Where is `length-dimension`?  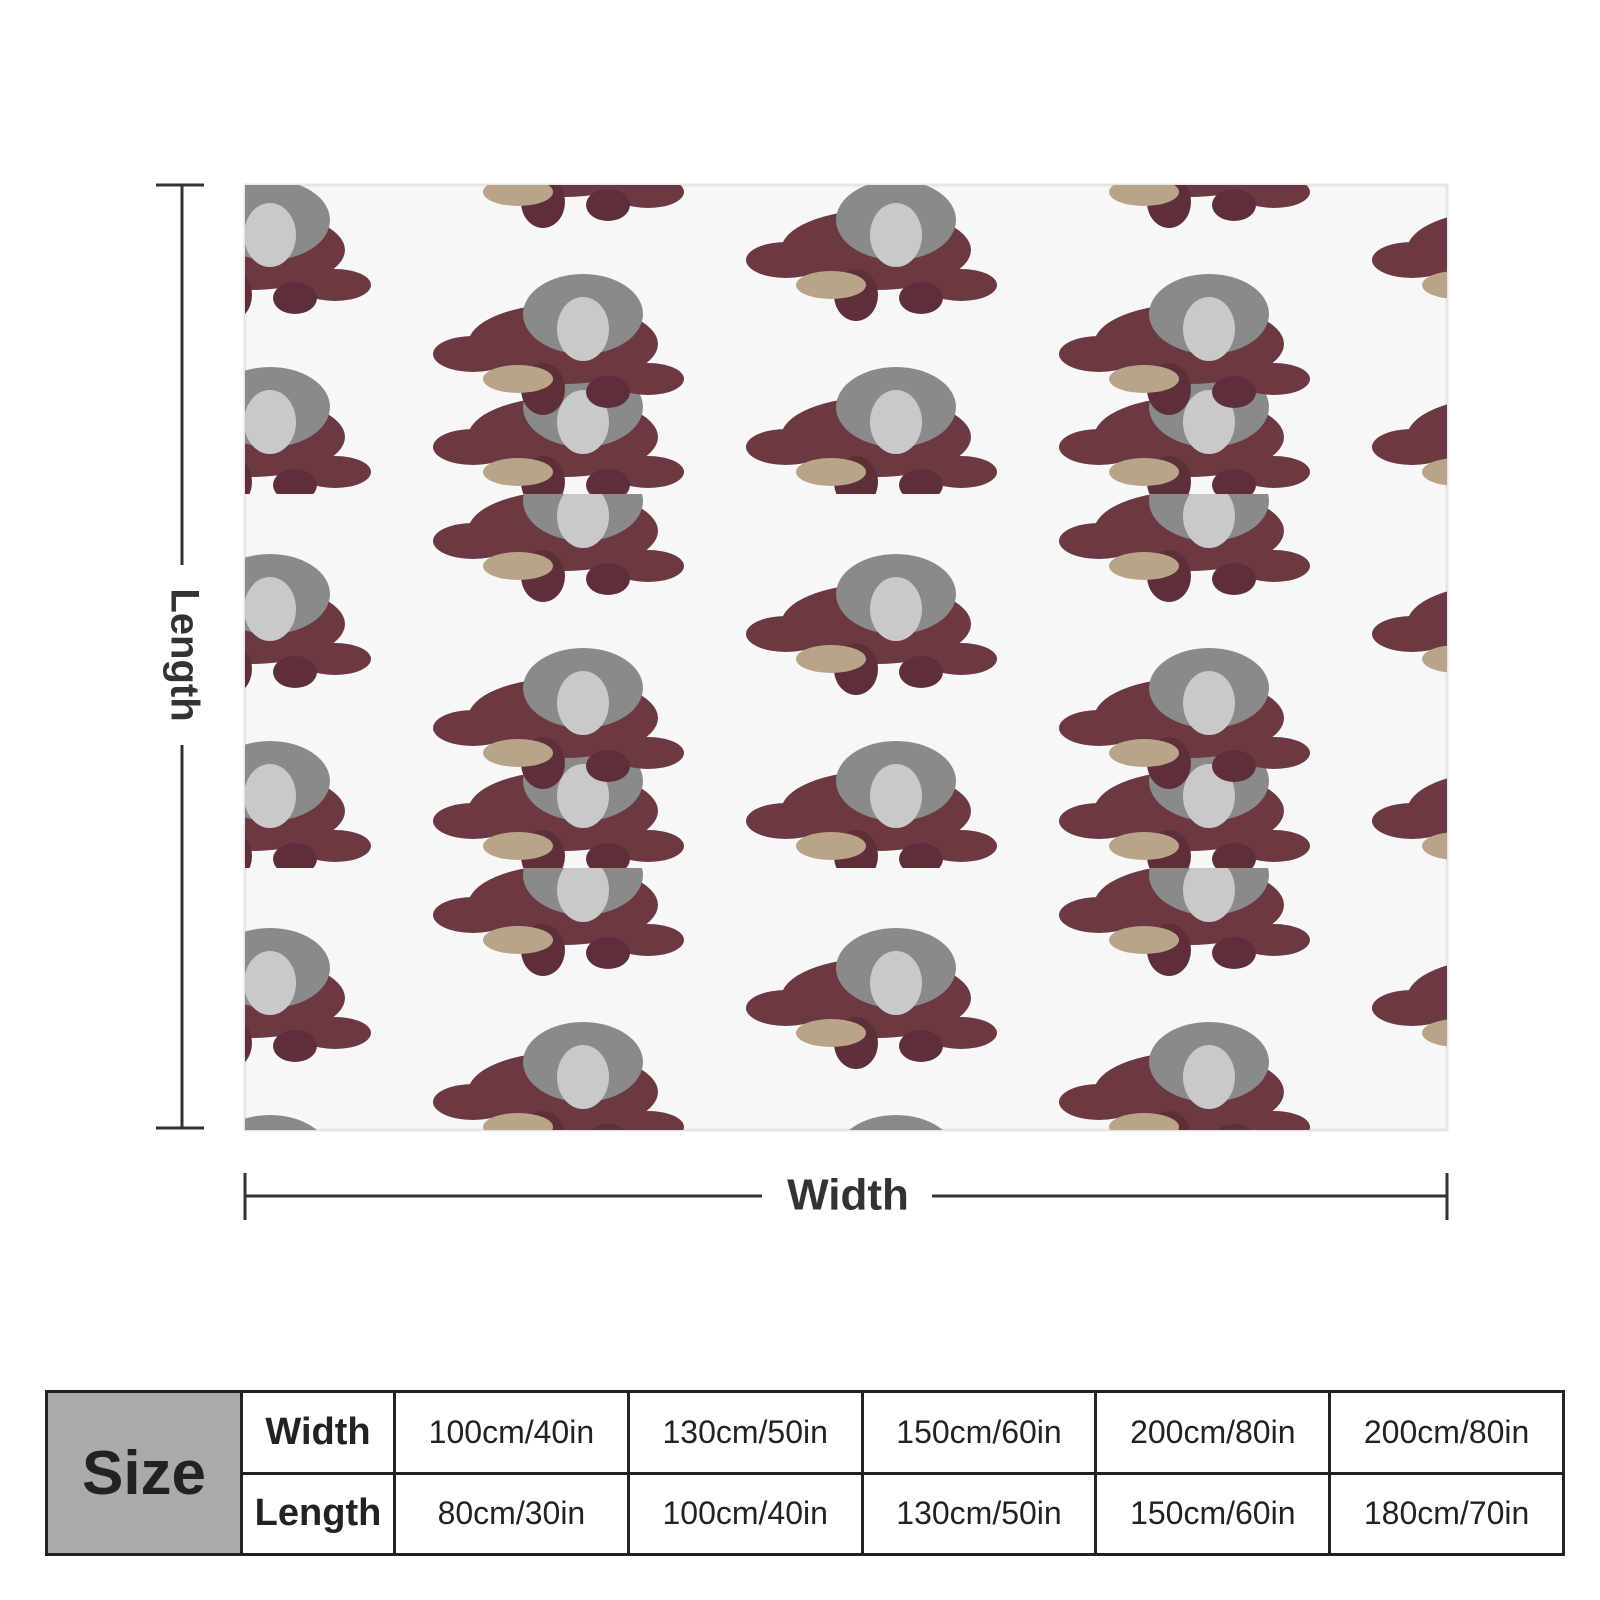 length-dimension is located at coordinates (180, 656).